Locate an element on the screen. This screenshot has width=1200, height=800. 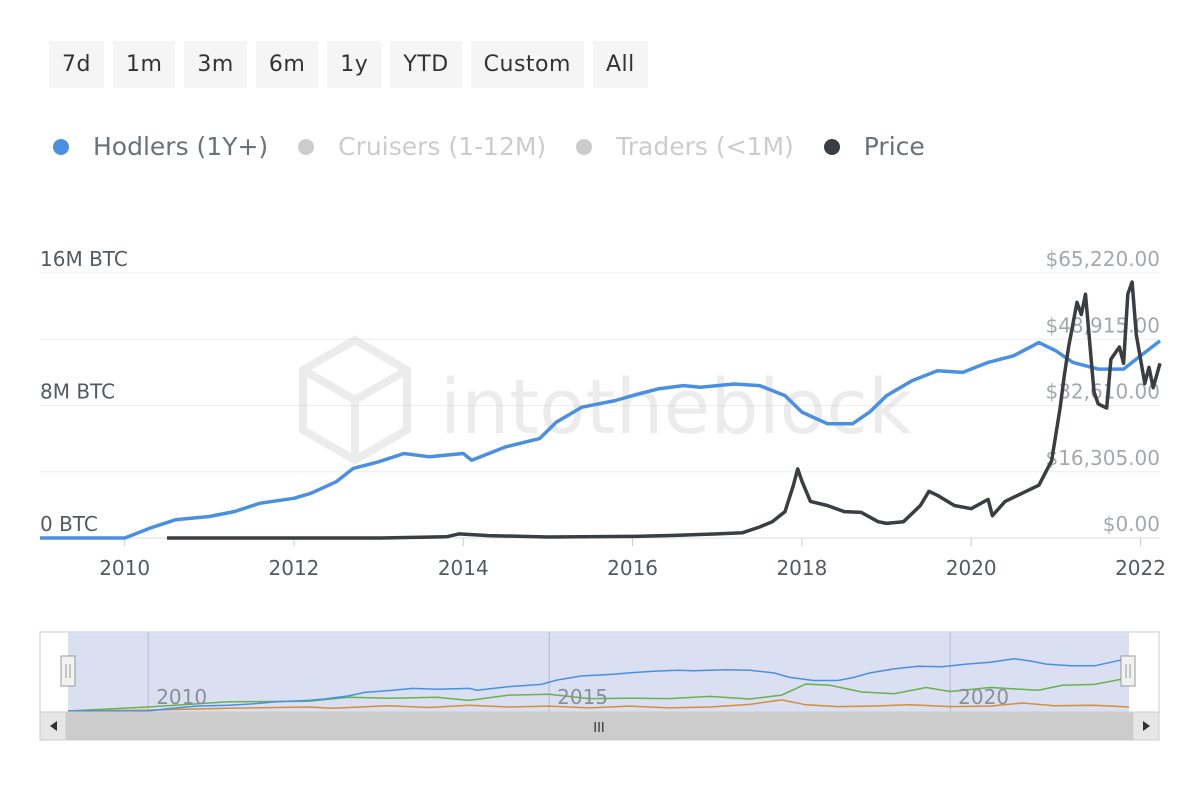
arrow-right-icon is located at coordinates (1146, 726).